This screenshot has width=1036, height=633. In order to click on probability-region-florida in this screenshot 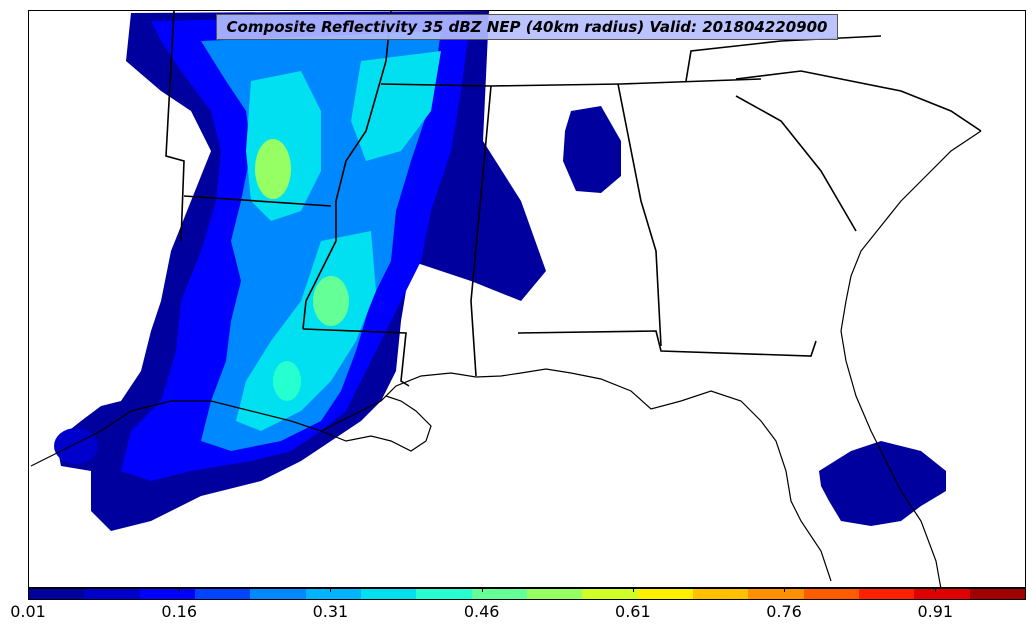, I will do `click(882, 483)`.